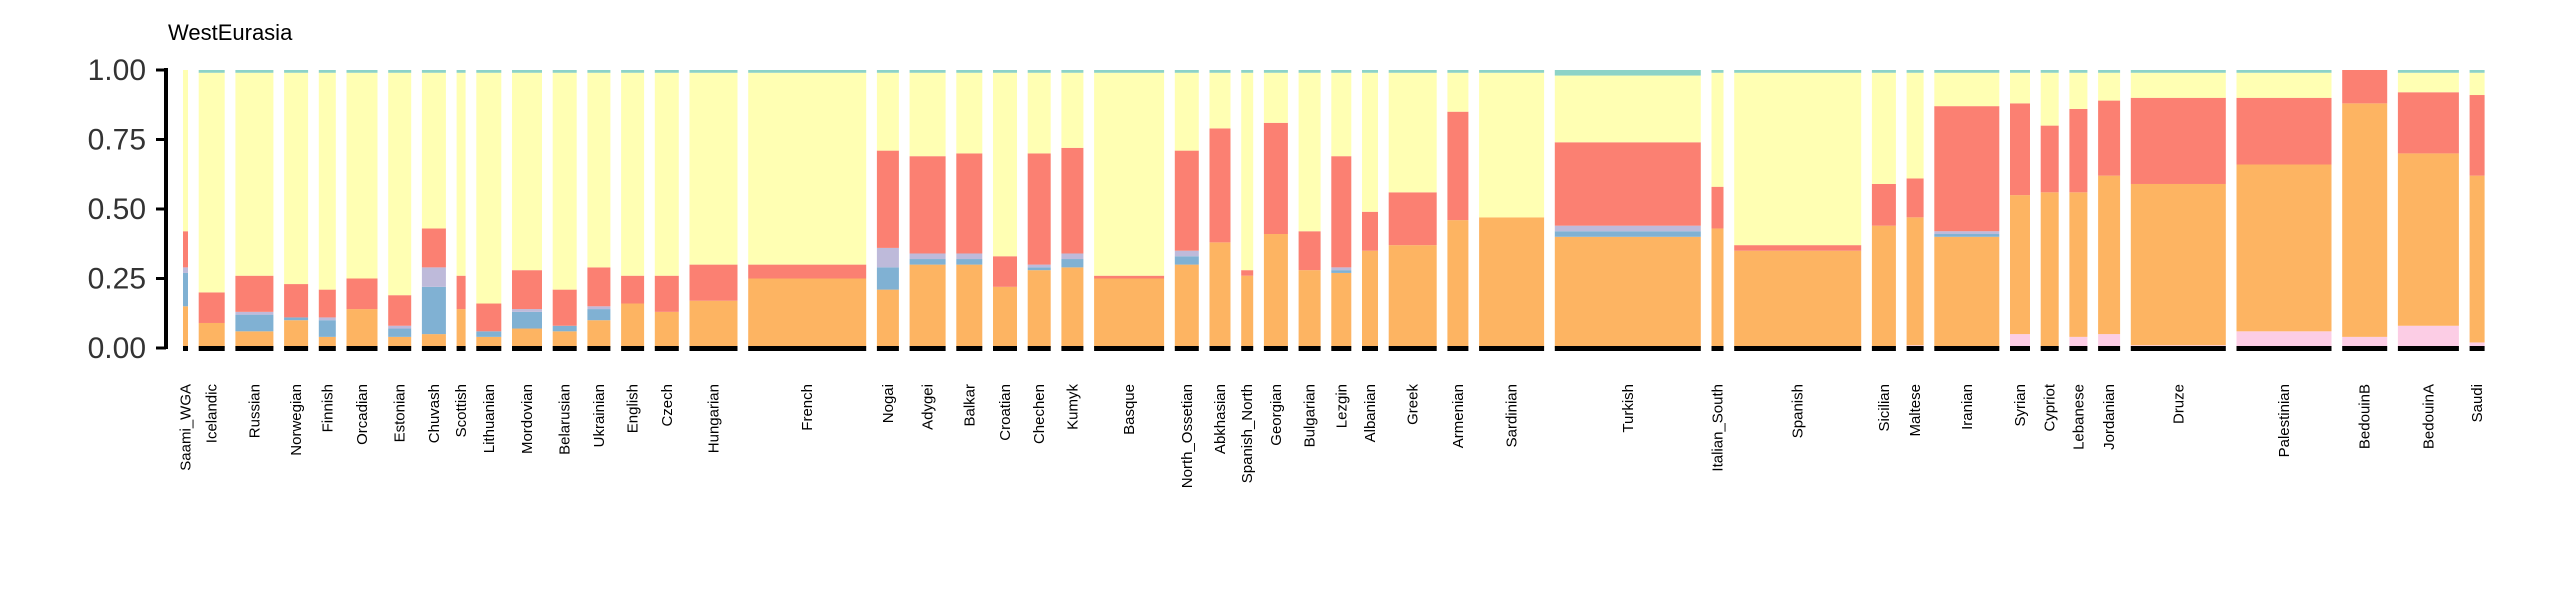  Describe the element at coordinates (254, 209) in the screenshot. I see `population-russian` at that location.